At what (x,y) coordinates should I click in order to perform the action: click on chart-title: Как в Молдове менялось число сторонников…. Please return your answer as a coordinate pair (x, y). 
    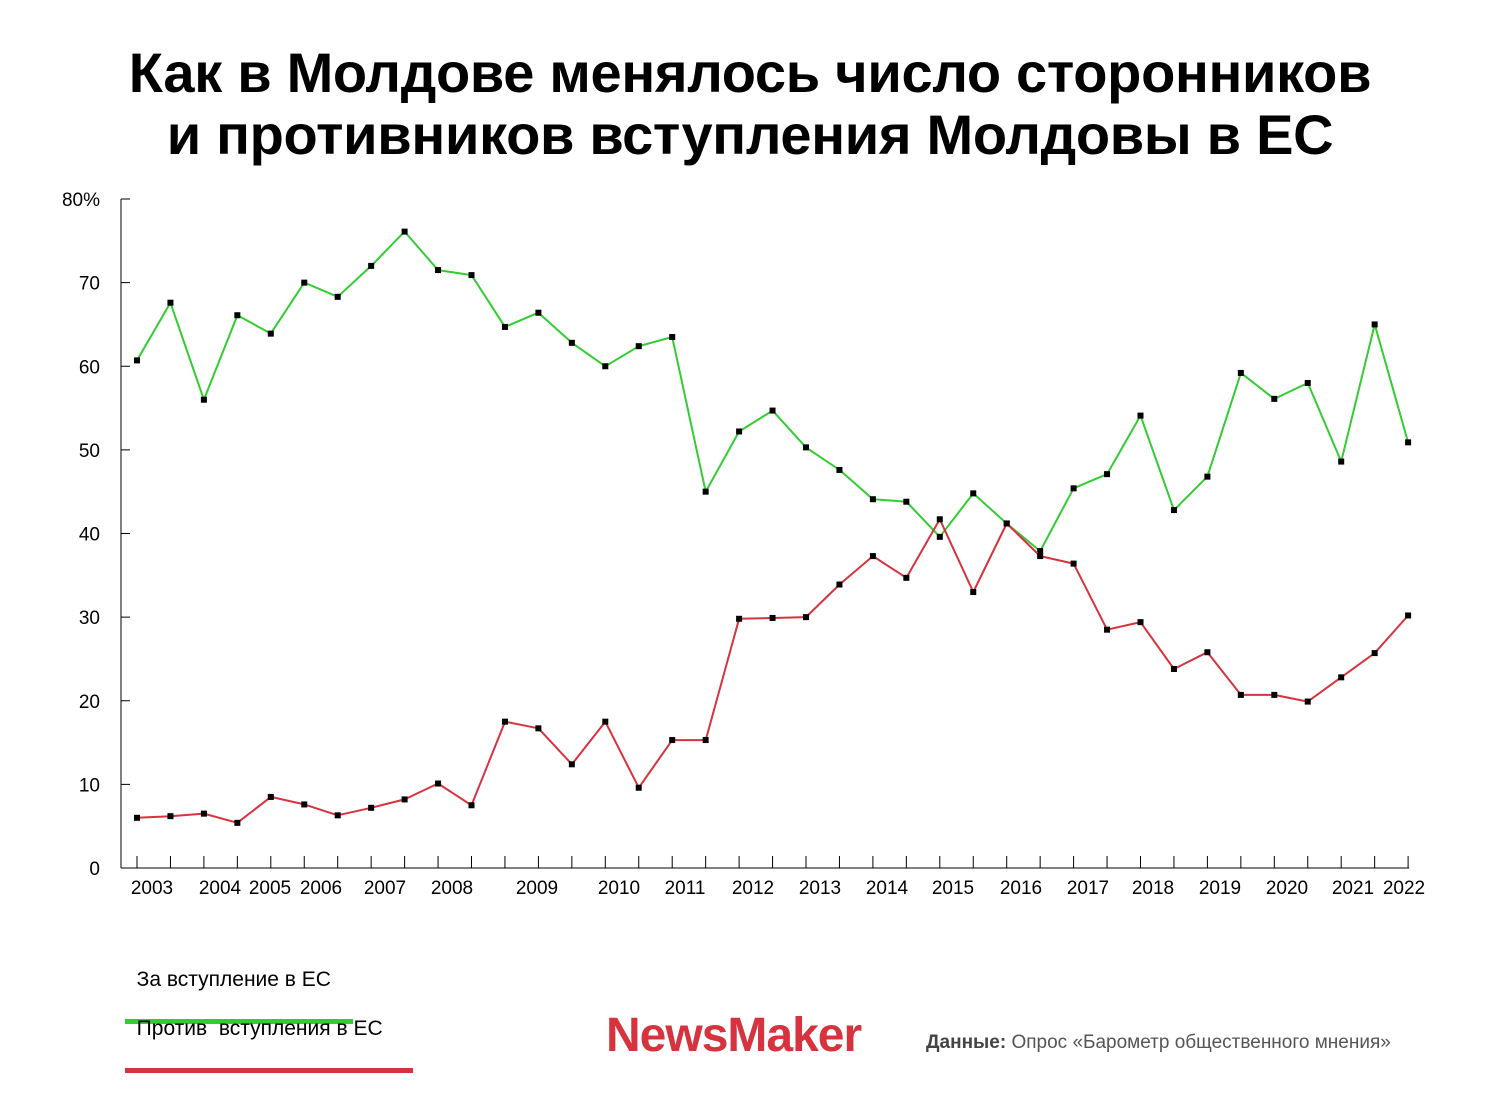
    Looking at the image, I should click on (750, 104).